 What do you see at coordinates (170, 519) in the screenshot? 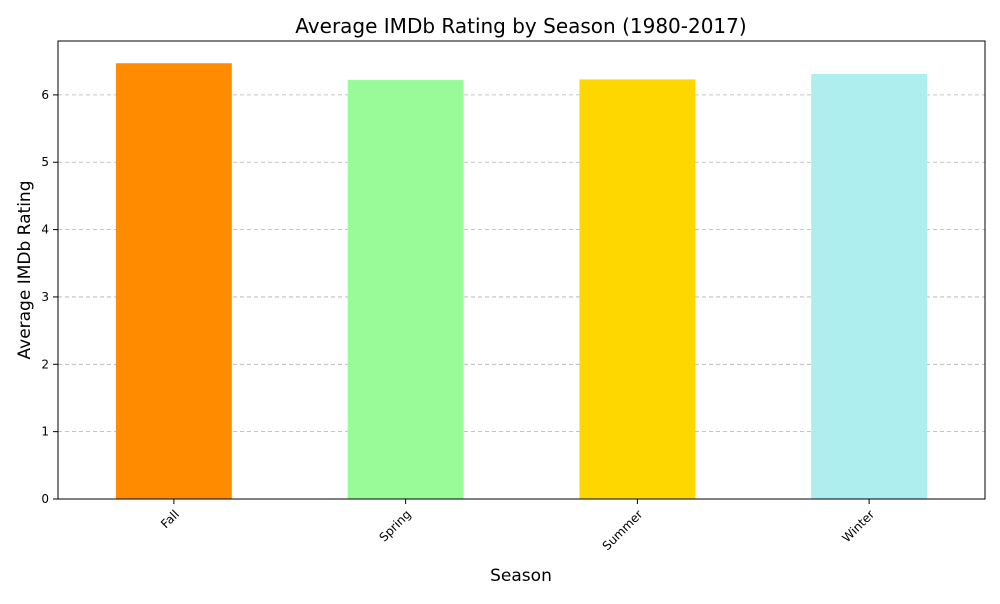
I see `x-tick-label: Fall` at bounding box center [170, 519].